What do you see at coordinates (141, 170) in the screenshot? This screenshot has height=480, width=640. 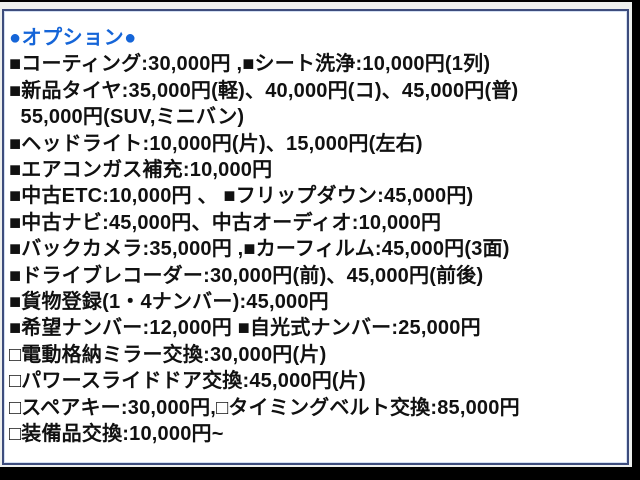 I see `option-line: ■エアコンガス補充:10,000円` at bounding box center [141, 170].